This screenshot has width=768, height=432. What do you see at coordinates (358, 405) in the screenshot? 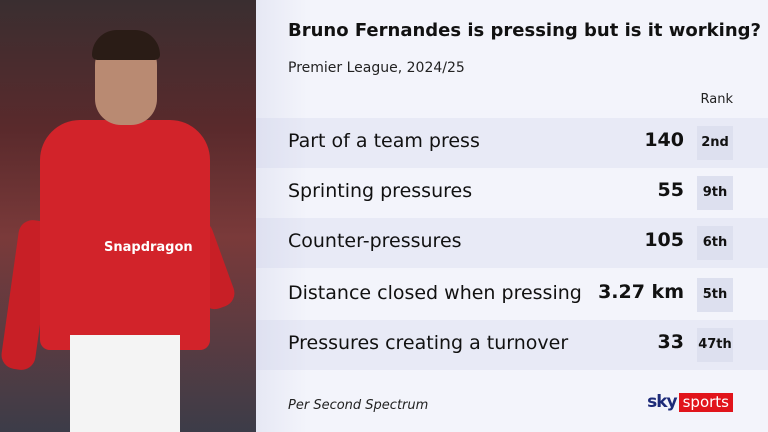
I see `data-source: Per Second Spectrum` at bounding box center [358, 405].